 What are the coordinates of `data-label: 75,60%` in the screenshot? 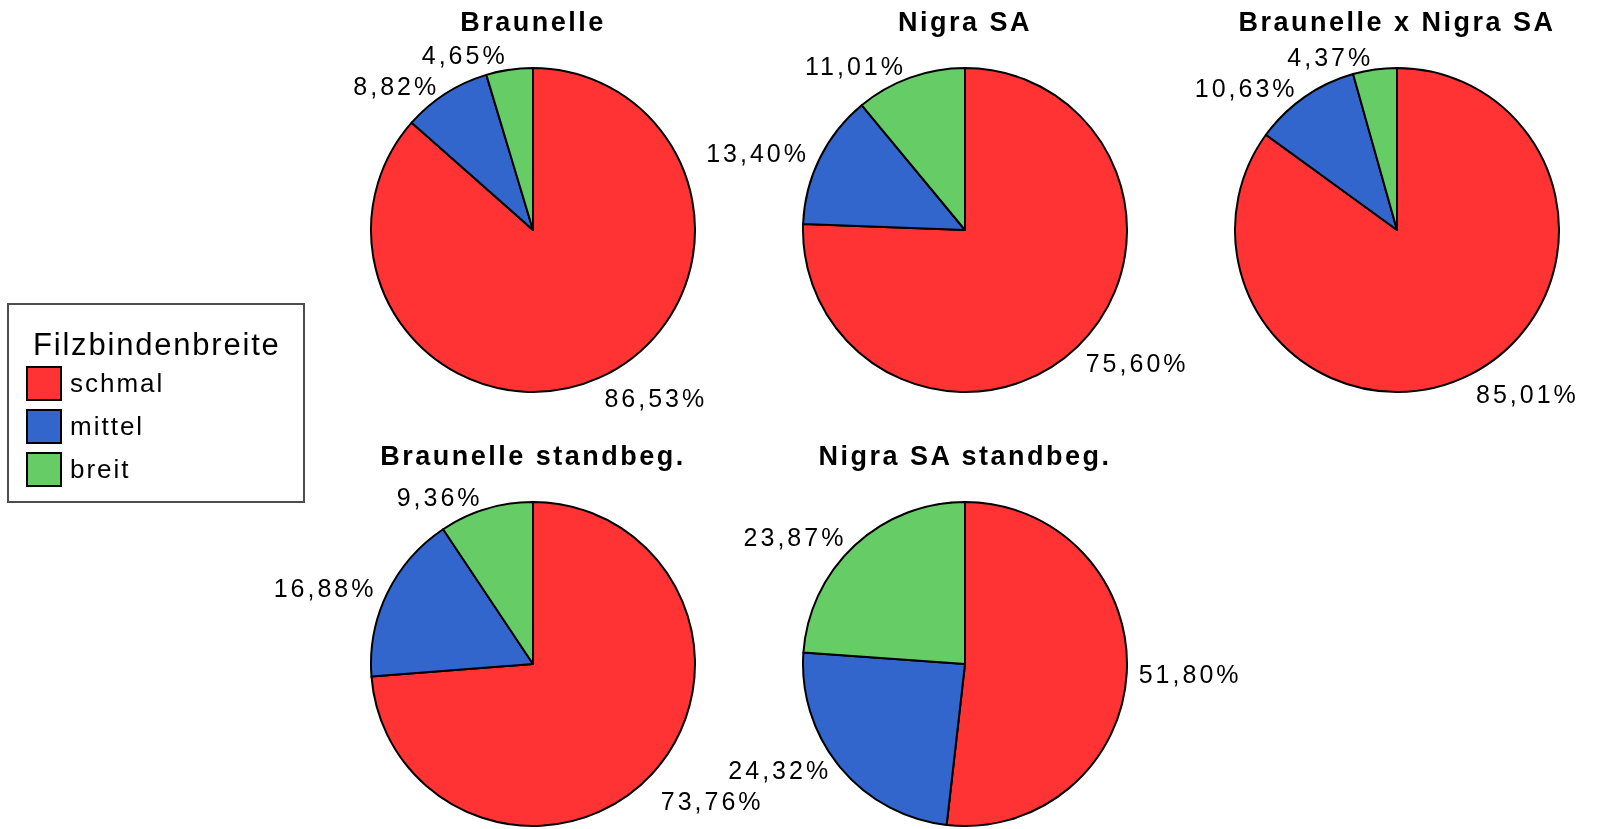 It's located at (1137, 362).